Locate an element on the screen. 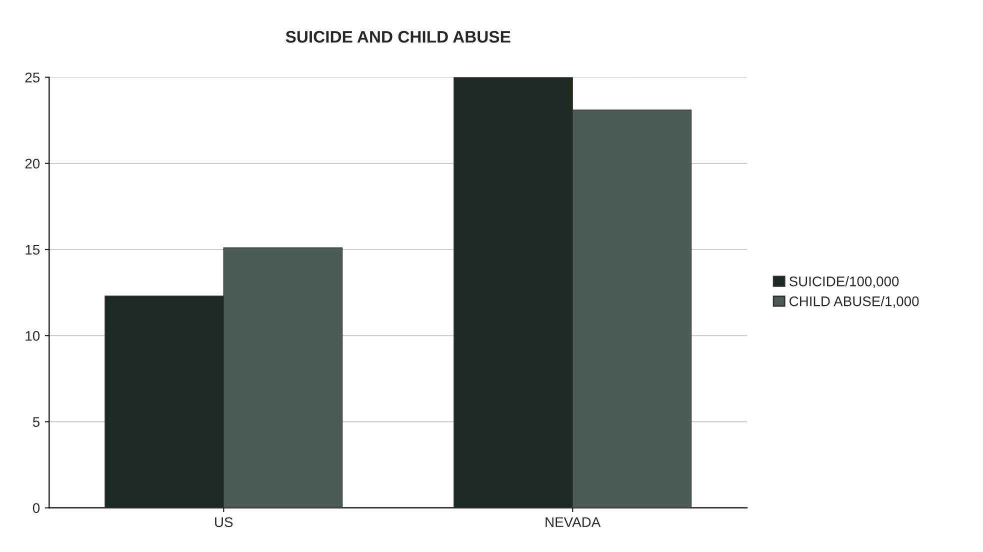  legend-label: CHILD ABUSE/1,000 is located at coordinates (854, 302).